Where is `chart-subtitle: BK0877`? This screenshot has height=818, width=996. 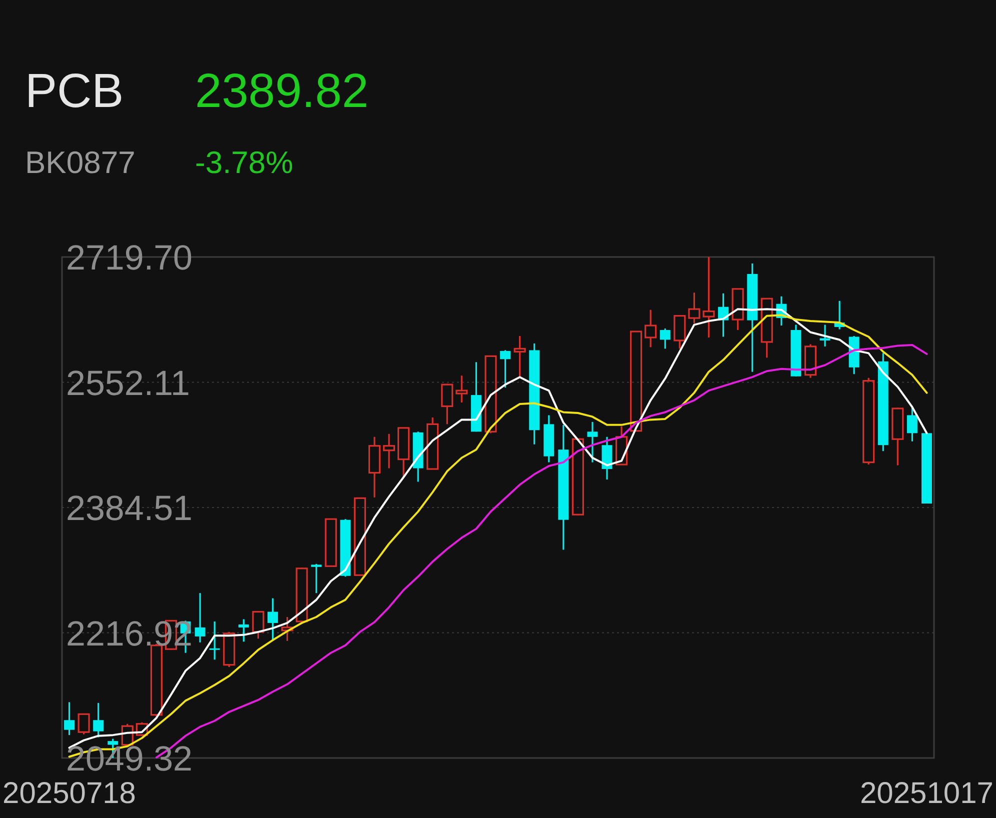 chart-subtitle: BK0877 is located at coordinates (80, 162).